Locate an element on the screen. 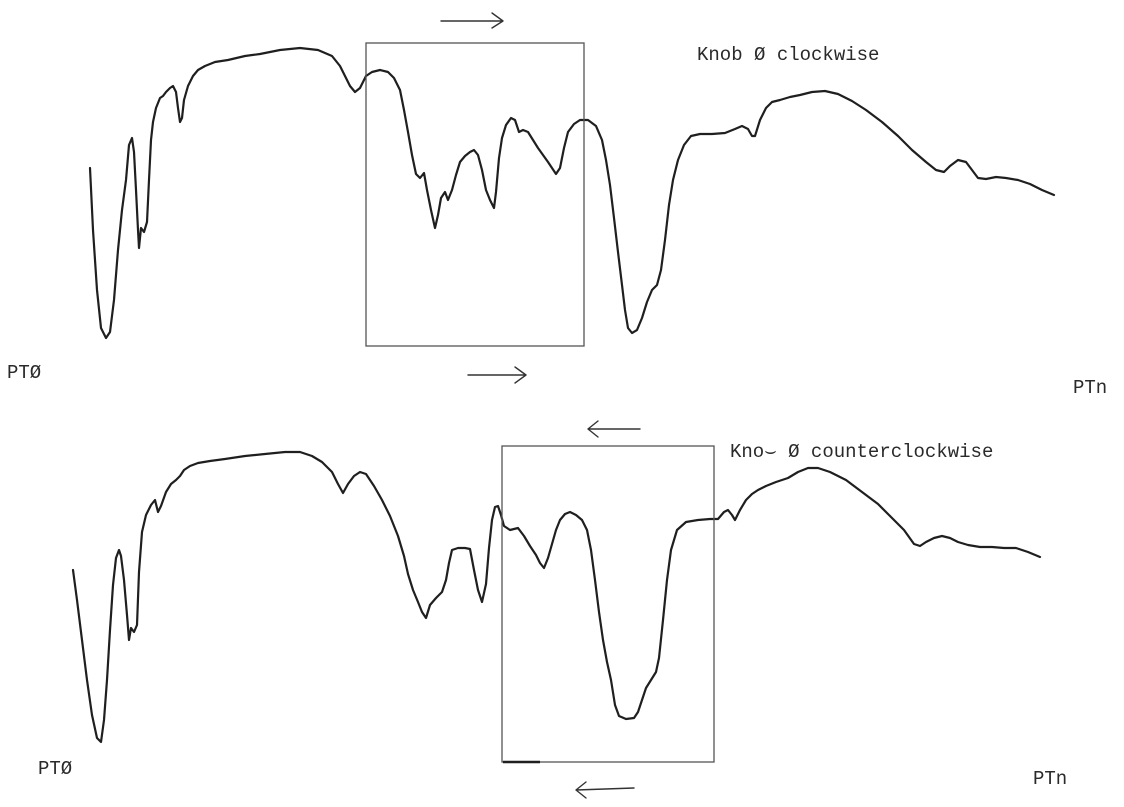 This screenshot has height=807, width=1124. bottom-highlight-box is located at coordinates (608, 604).